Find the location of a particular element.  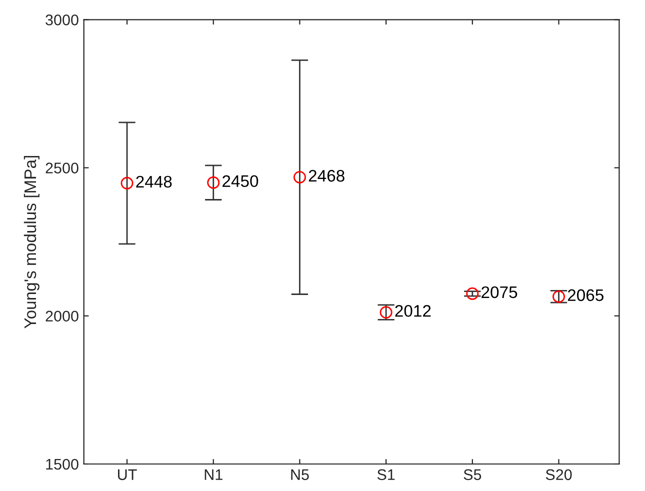

x-tick-label: S1 is located at coordinates (386, 474).